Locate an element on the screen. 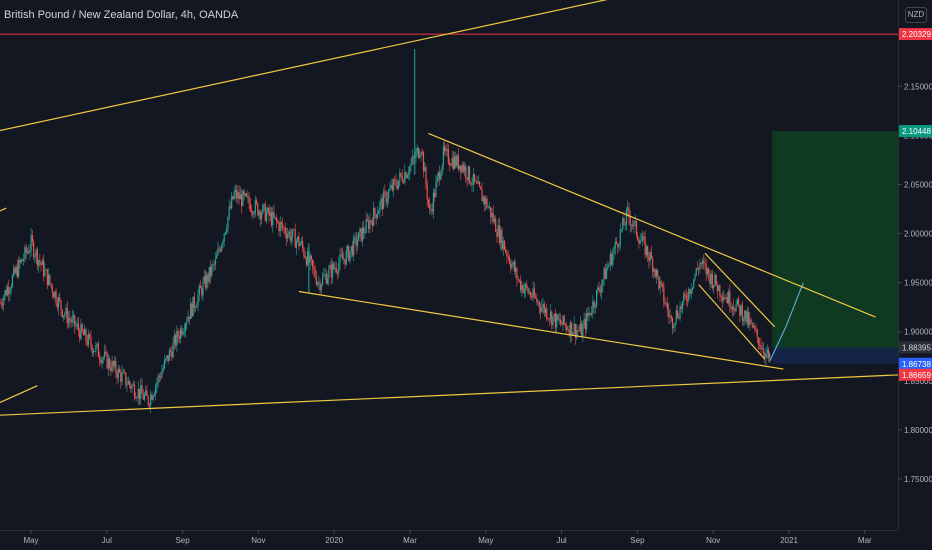  time-tick-label: Mar is located at coordinates (865, 540).